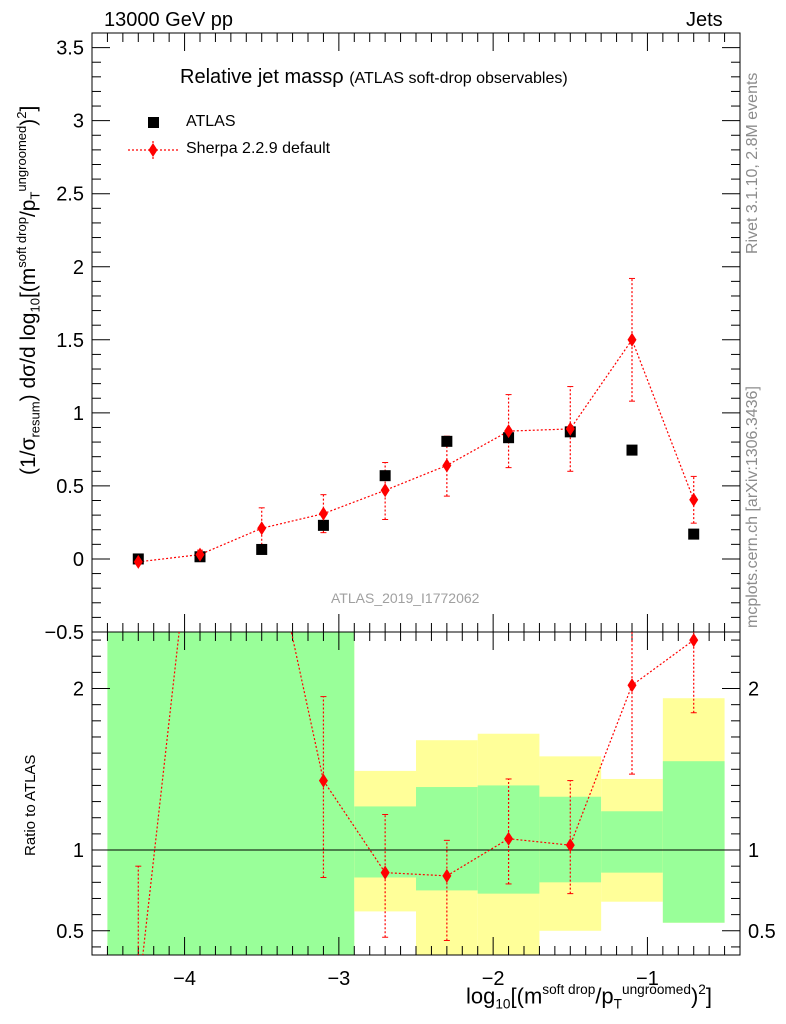 This screenshot has width=786, height=1024. I want to click on rivet-label: Rivet 3.1.10, 2.8M events, so click(752, 163).